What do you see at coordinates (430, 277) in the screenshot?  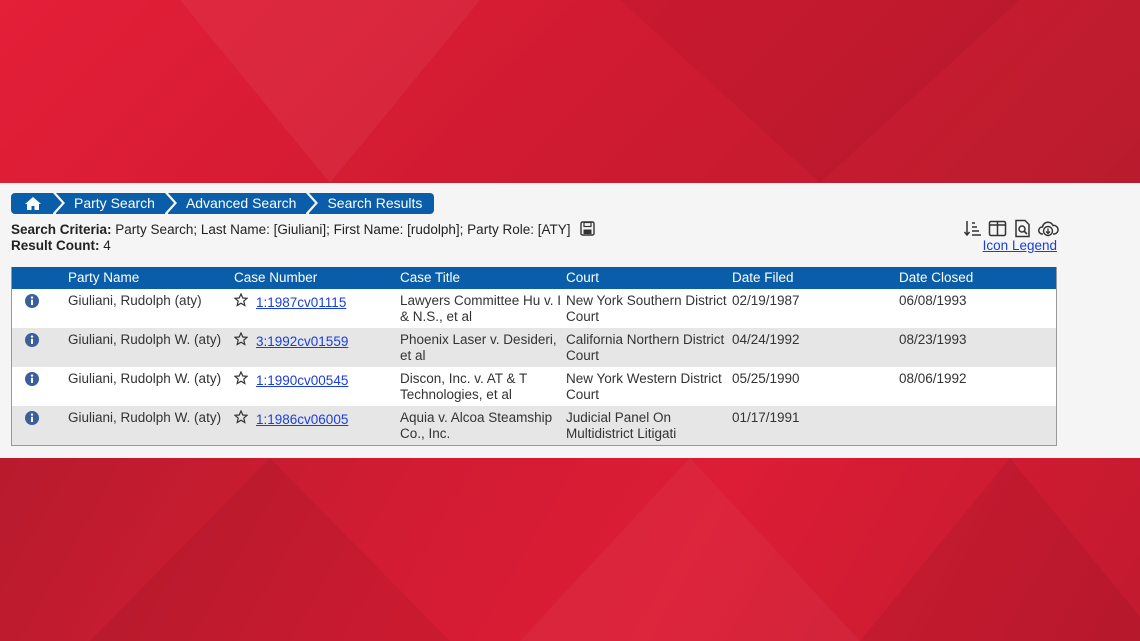 I see `header-case-title: Case Title` at bounding box center [430, 277].